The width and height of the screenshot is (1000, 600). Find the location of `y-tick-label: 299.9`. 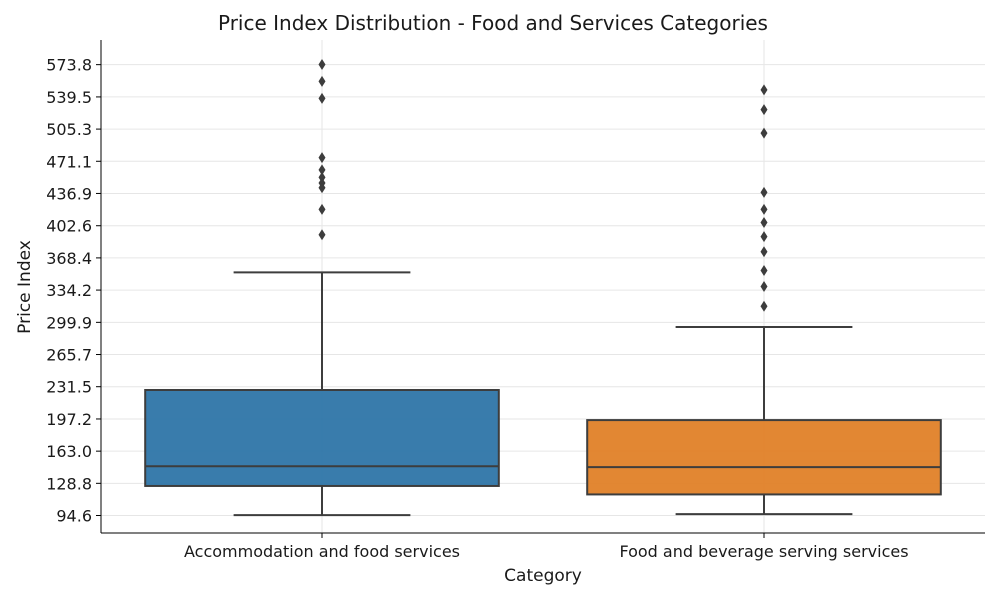

y-tick-label: 299.9 is located at coordinates (69, 322).